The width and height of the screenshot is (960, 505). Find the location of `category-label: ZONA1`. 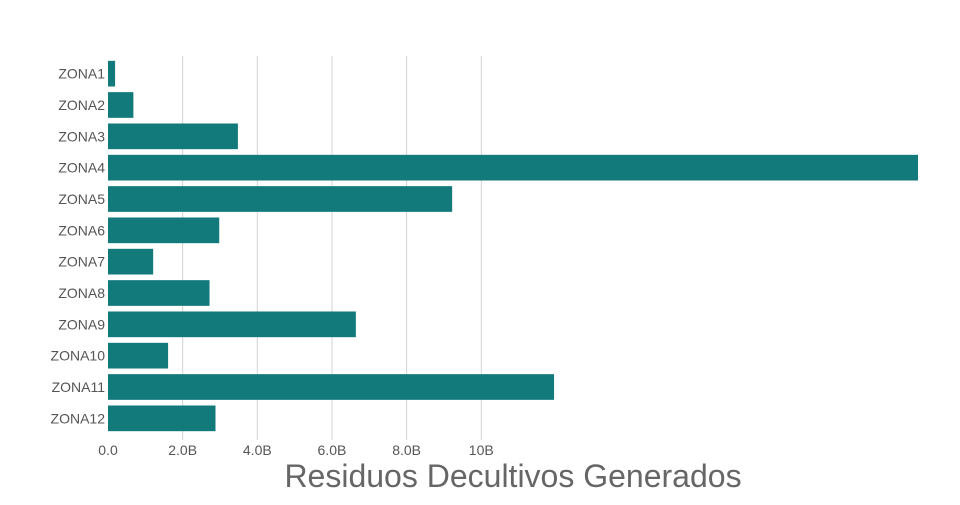

category-label: ZONA1 is located at coordinates (81, 74).